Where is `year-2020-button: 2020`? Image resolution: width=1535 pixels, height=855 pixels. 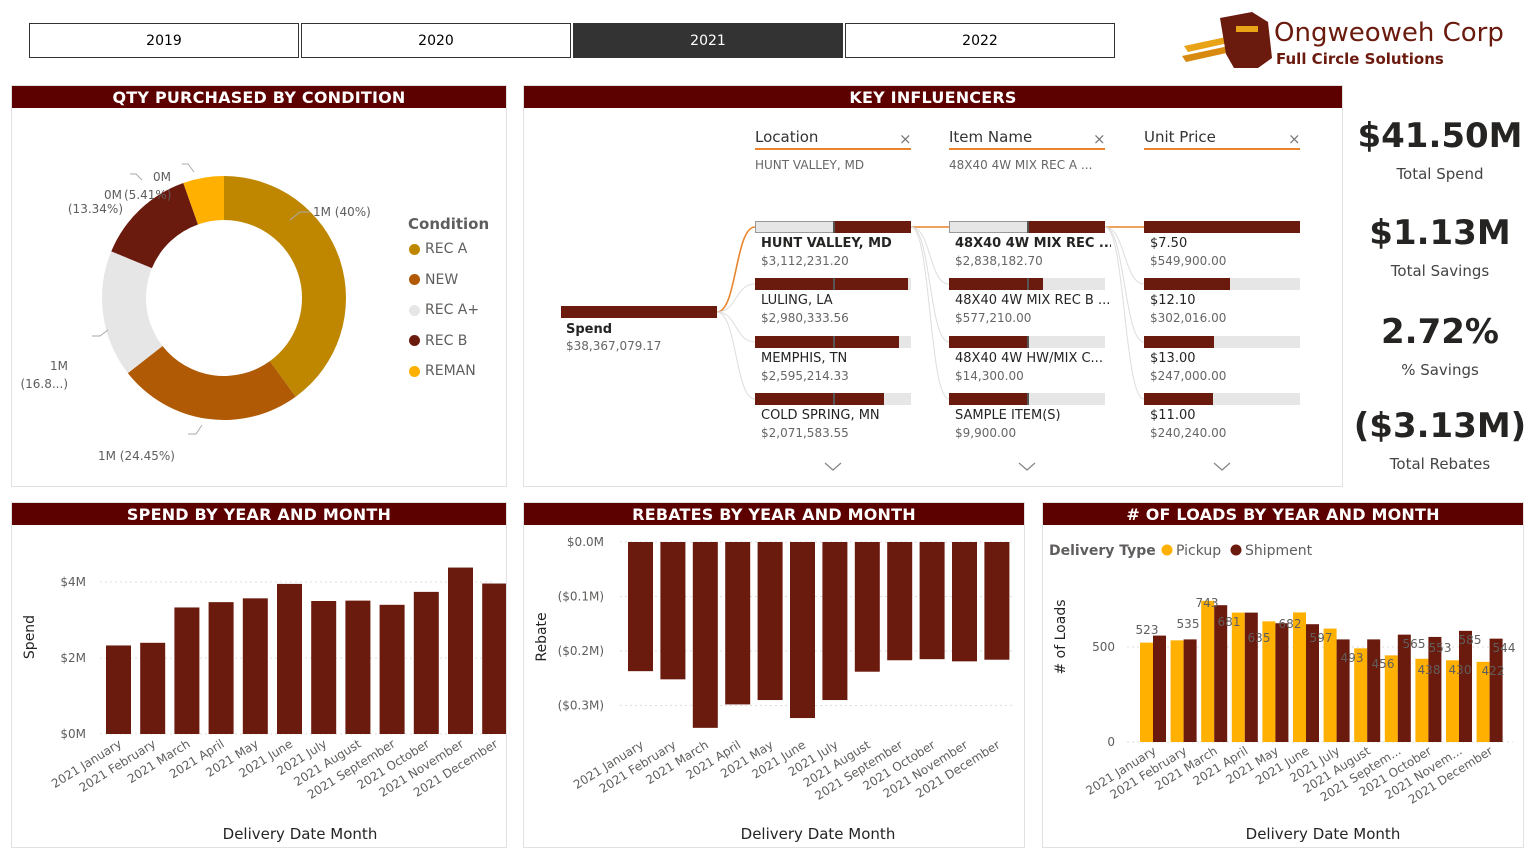
year-2020-button: 2020 is located at coordinates (436, 40).